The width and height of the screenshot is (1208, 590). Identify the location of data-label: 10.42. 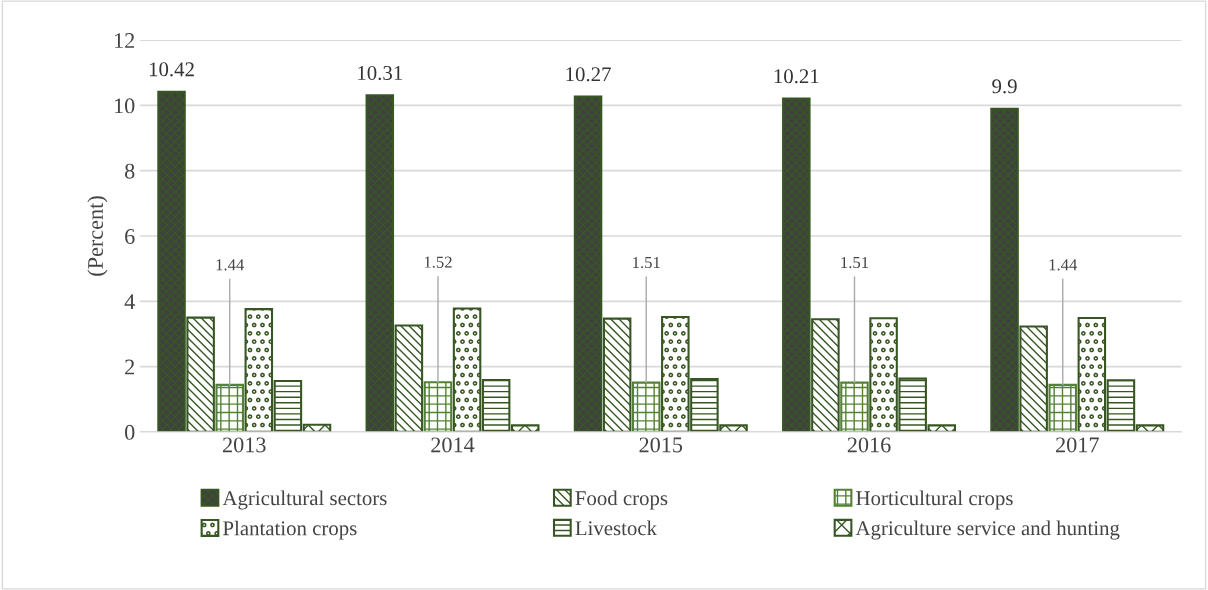
(171, 69).